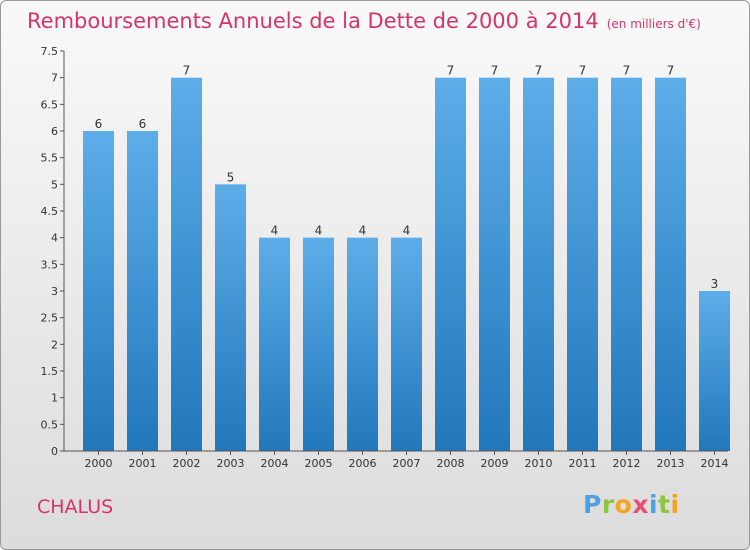 The image size is (750, 550). I want to click on y-tick-label: 5.5, so click(50, 158).